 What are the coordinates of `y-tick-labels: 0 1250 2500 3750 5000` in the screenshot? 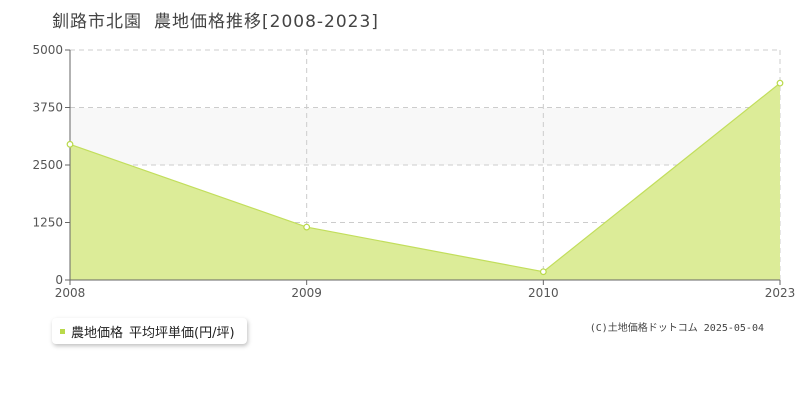 It's located at (47, 165).